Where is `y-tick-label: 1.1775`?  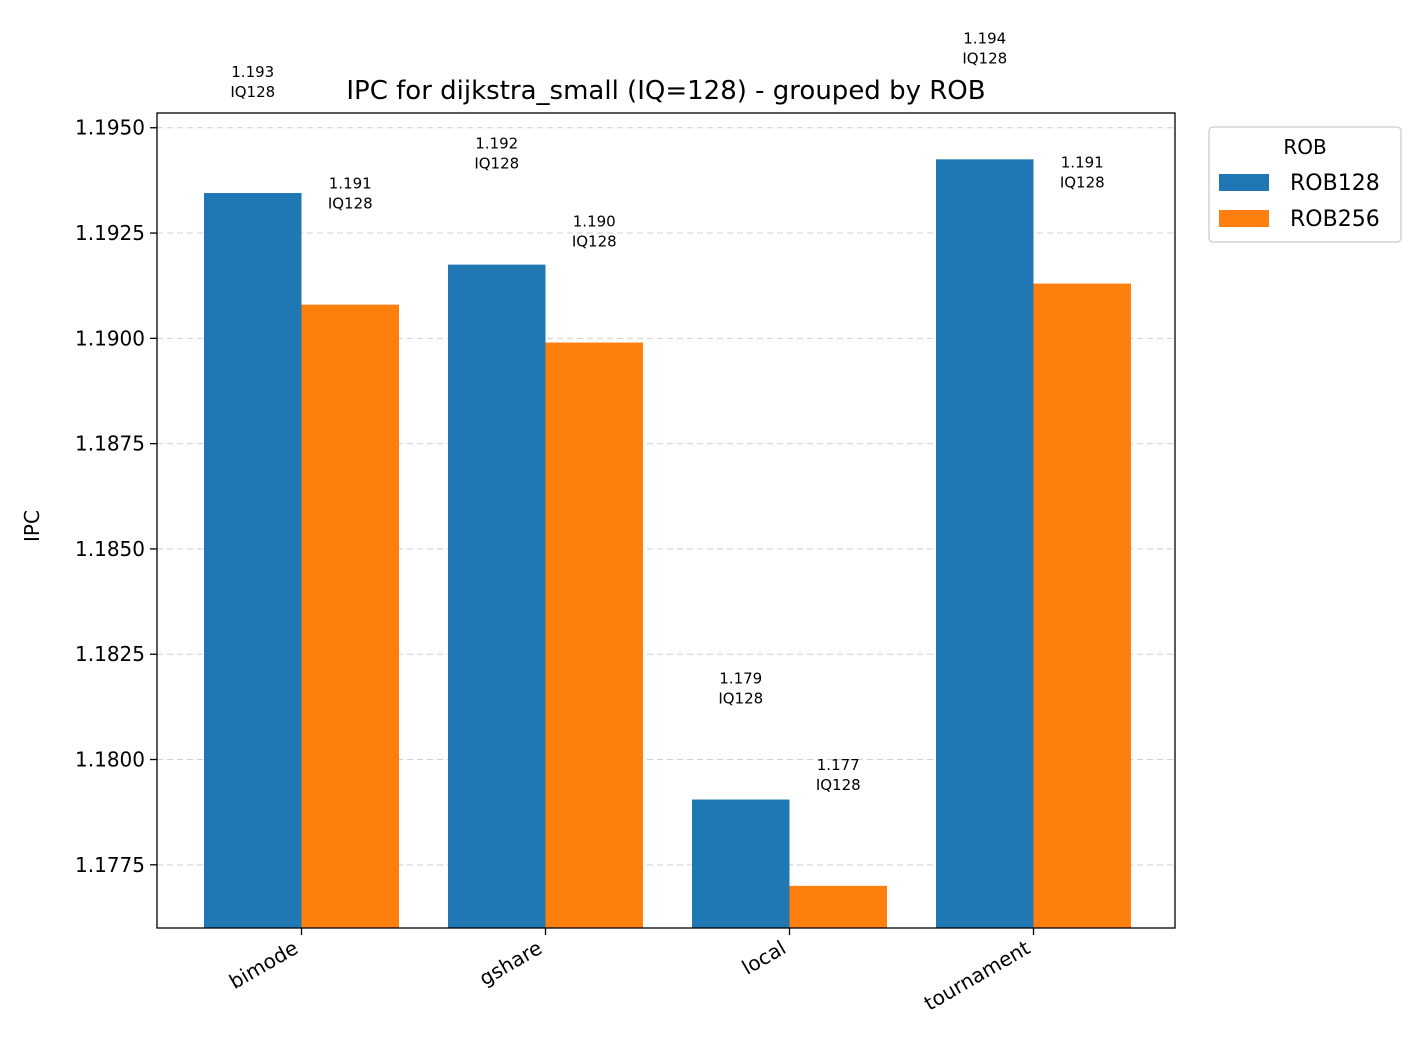
y-tick-label: 1.1775 is located at coordinates (110, 865).